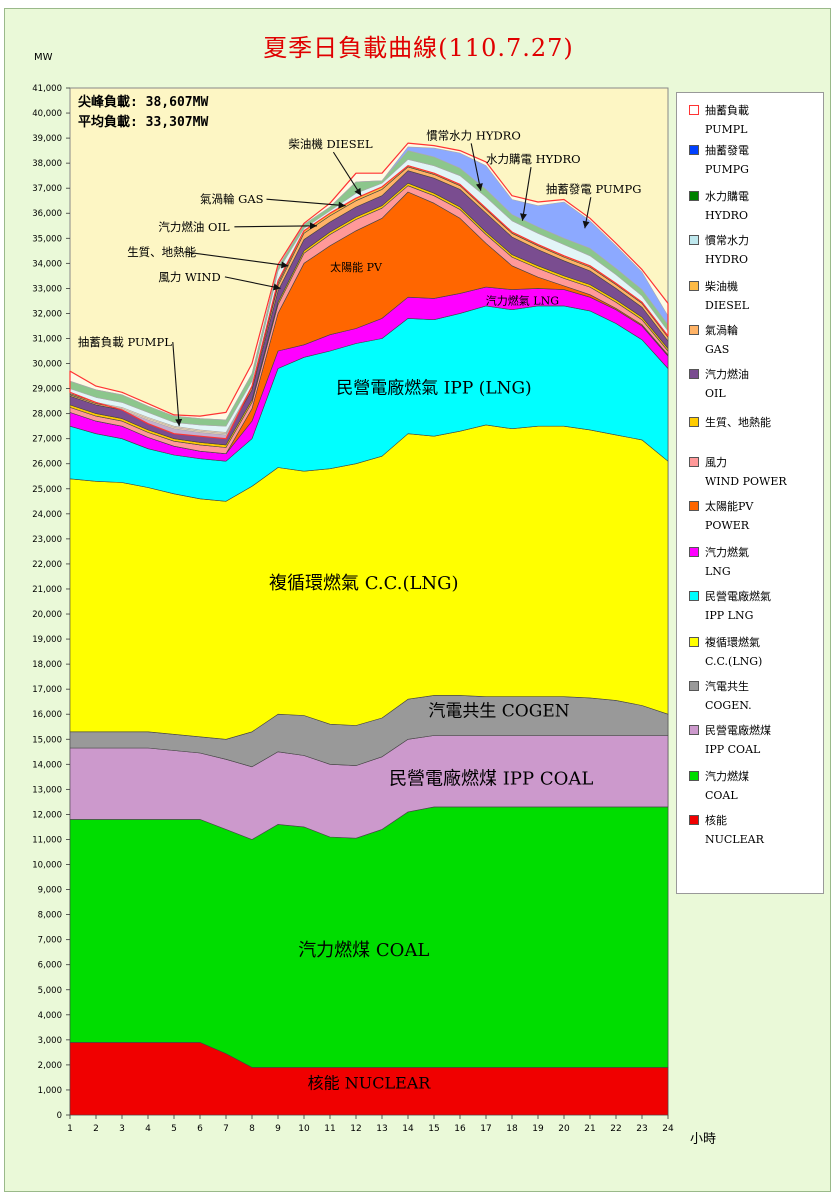 Image resolution: width=837 pixels, height=1200 pixels. I want to click on legend-label: 柴油機 DIESEL, so click(727, 296).